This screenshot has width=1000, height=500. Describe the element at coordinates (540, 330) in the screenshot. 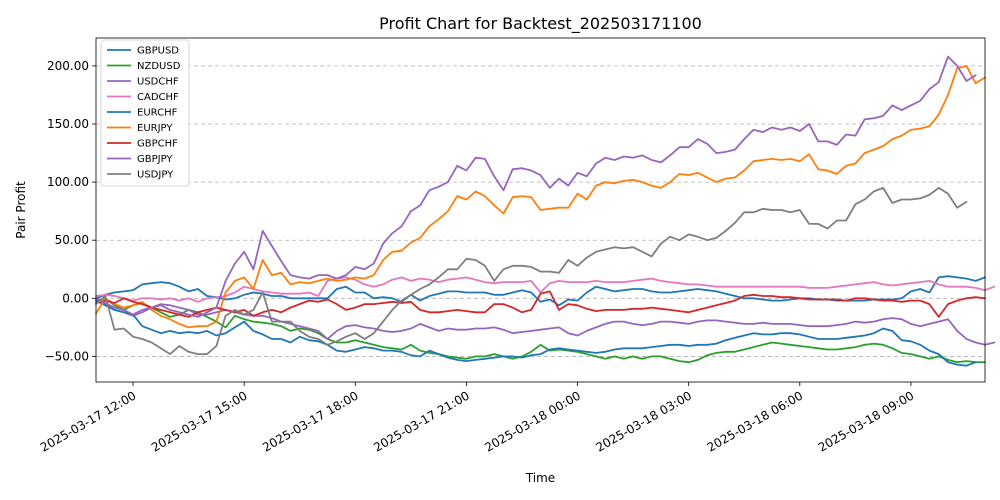

I see `series-line-nzdusd` at that location.